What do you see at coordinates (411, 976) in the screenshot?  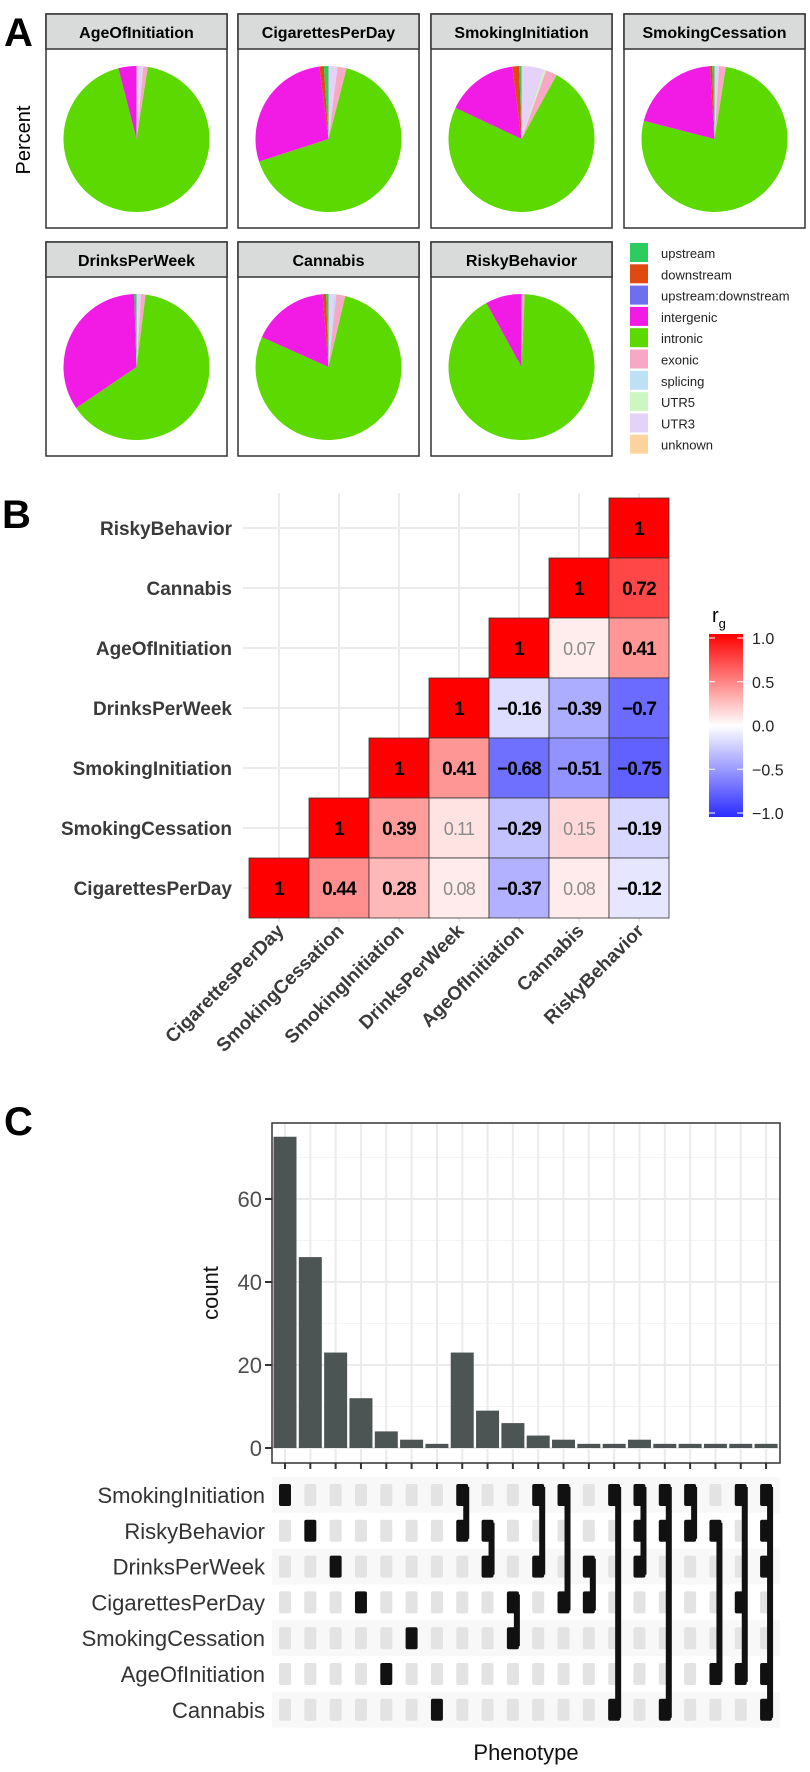 I see `col-label: DrinksPerWeek` at bounding box center [411, 976].